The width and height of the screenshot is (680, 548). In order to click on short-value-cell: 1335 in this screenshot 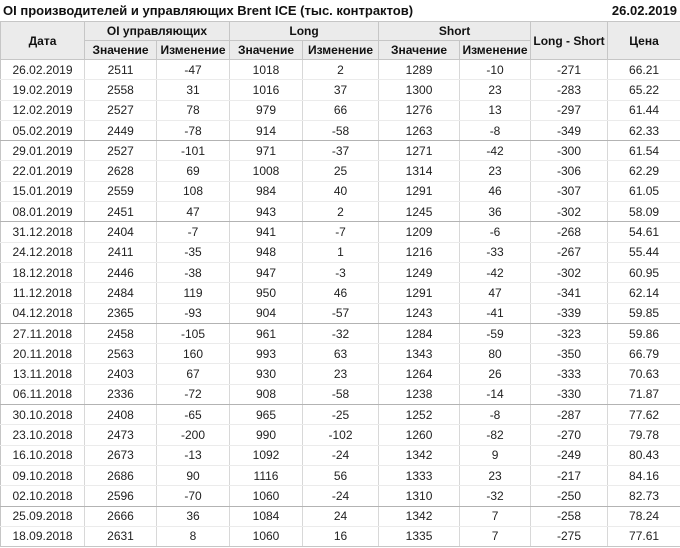, I will do `click(419, 537)`.